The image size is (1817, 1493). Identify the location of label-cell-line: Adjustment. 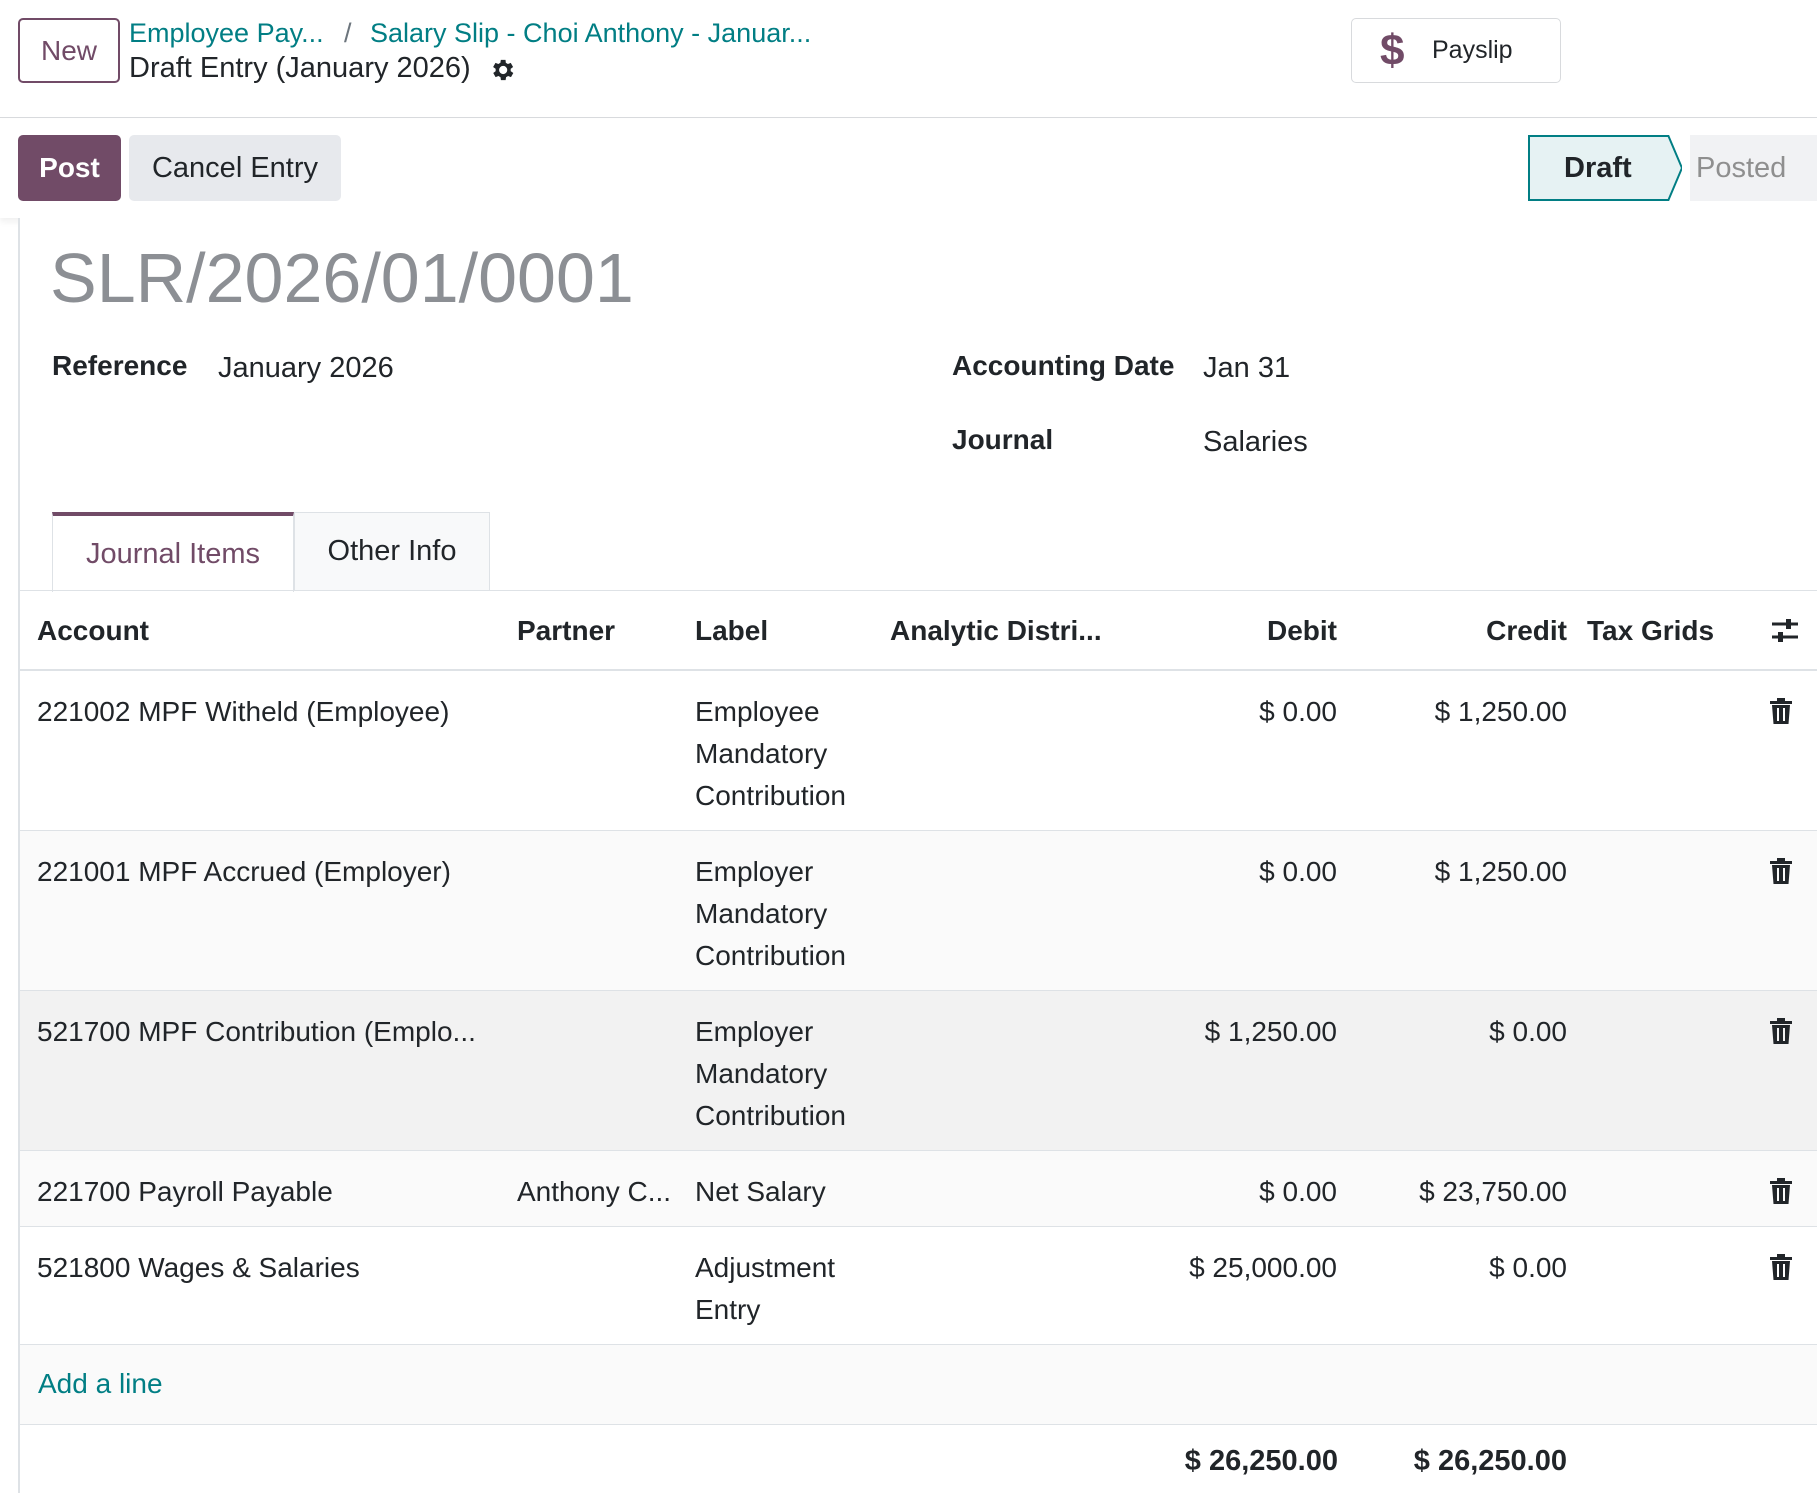
(765, 1267).